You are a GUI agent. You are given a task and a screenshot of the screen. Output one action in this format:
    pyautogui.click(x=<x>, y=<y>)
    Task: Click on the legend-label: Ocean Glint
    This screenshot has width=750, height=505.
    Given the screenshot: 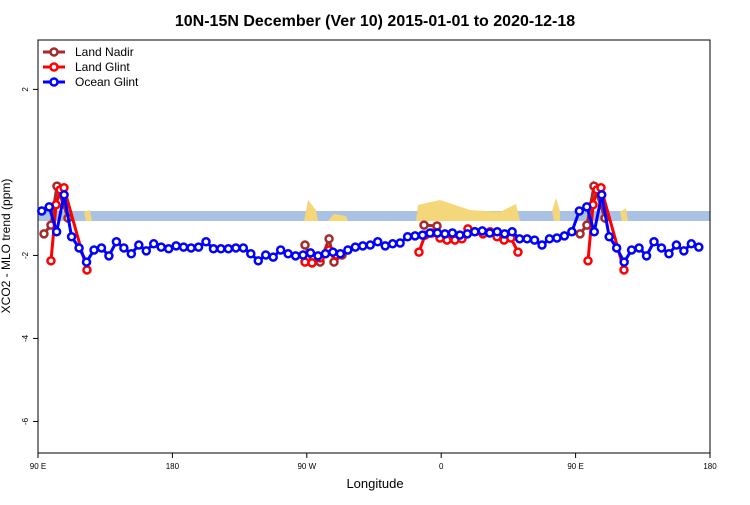 What is the action you would take?
    pyautogui.click(x=107, y=82)
    